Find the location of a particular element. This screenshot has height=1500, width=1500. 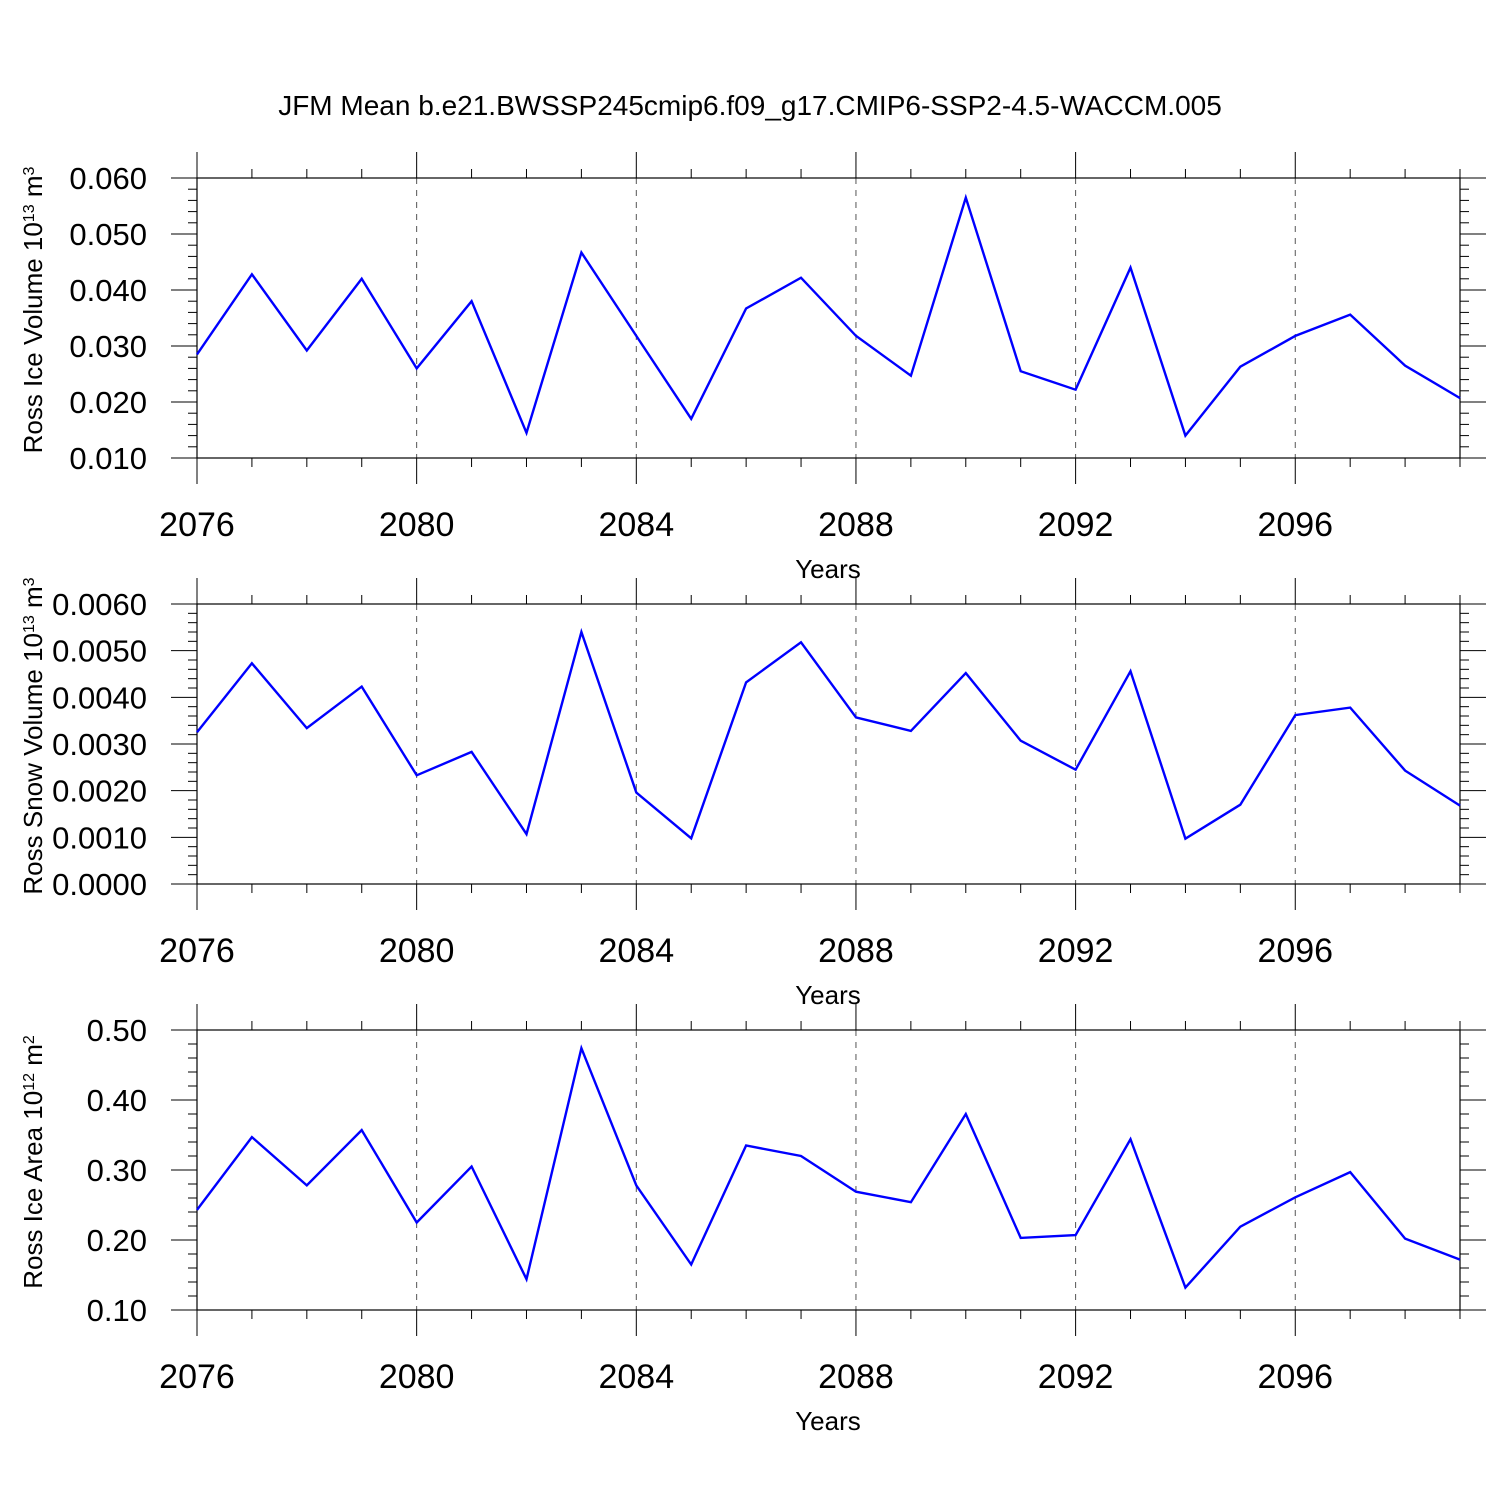

y-tick-label: 0.010 is located at coordinates (108, 458).